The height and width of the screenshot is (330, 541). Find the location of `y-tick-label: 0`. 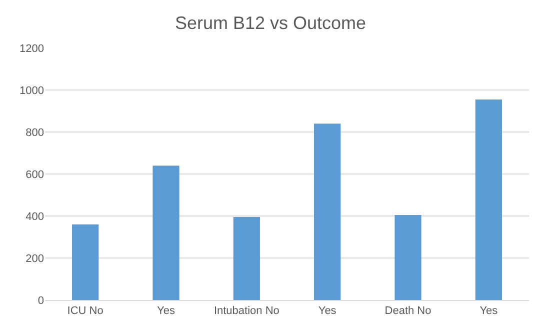

y-tick-label: 0 is located at coordinates (41, 300).